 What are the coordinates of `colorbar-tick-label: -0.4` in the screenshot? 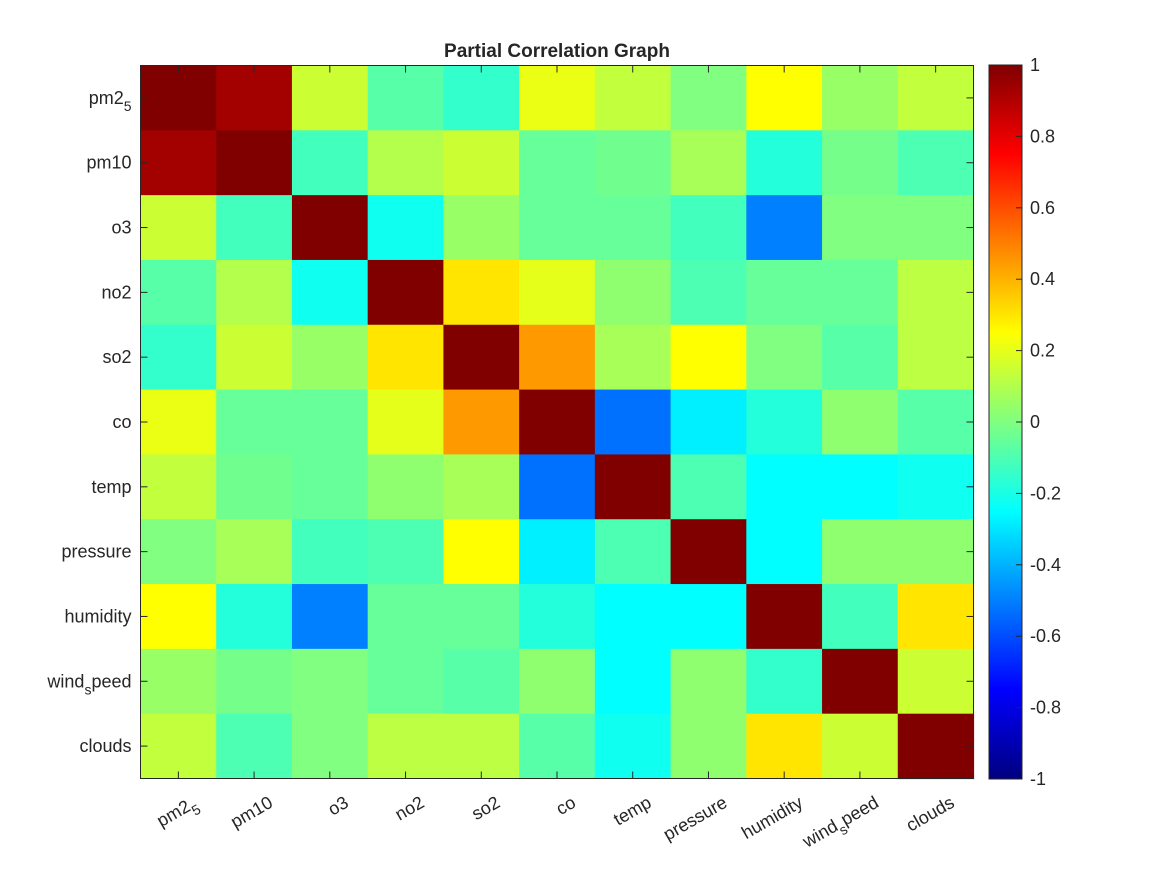 It's located at (1045, 565).